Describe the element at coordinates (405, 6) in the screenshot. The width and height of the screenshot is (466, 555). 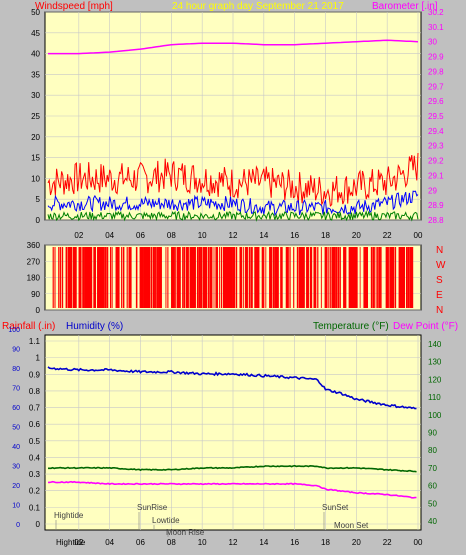
I see `barometer-axis-title: Barometer [.in]` at that location.